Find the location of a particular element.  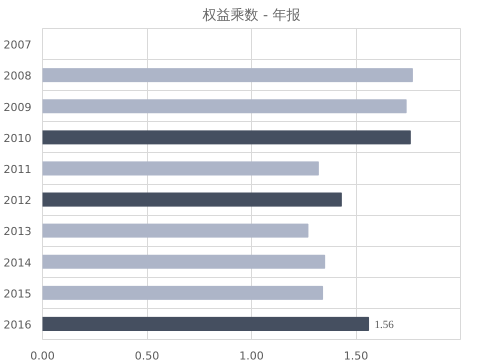

x-tick-label: 1.50 is located at coordinates (356, 356).